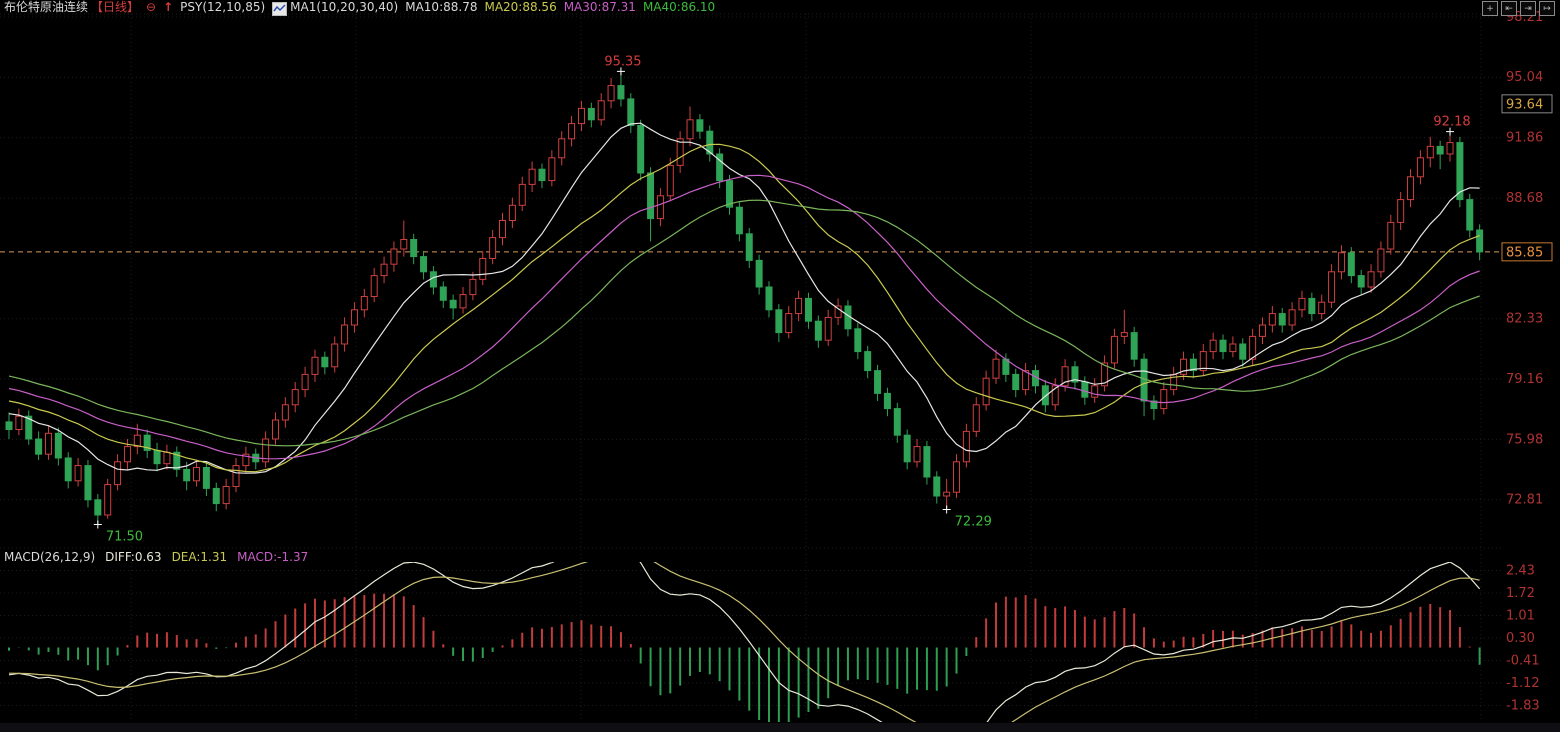 The image size is (1560, 732). Describe the element at coordinates (344, 7) in the screenshot. I see `ma-group-label: MA1(10,20,30,40)` at that location.